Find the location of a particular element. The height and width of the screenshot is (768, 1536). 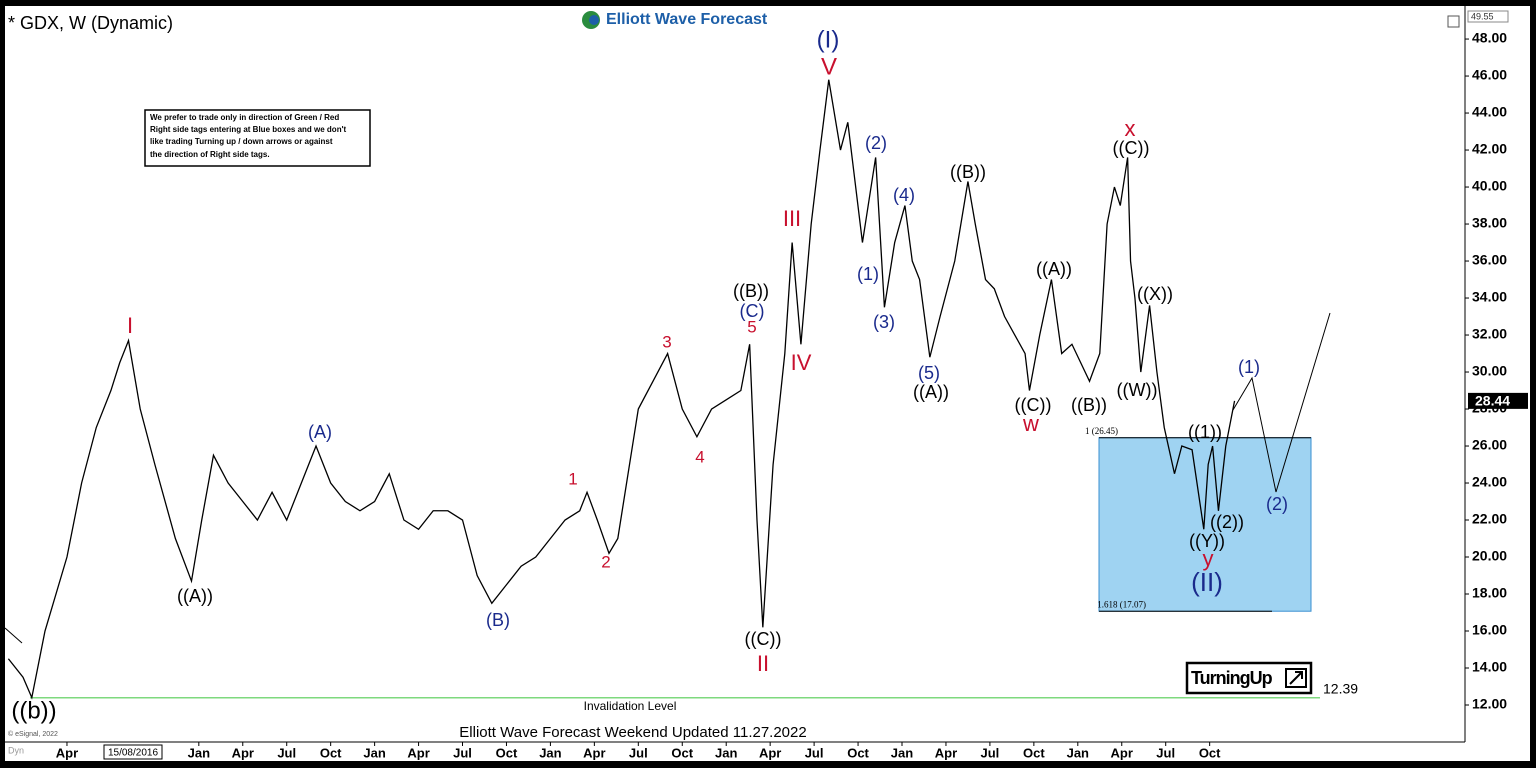

y-tick-label: 16.00 is located at coordinates (1489, 630).